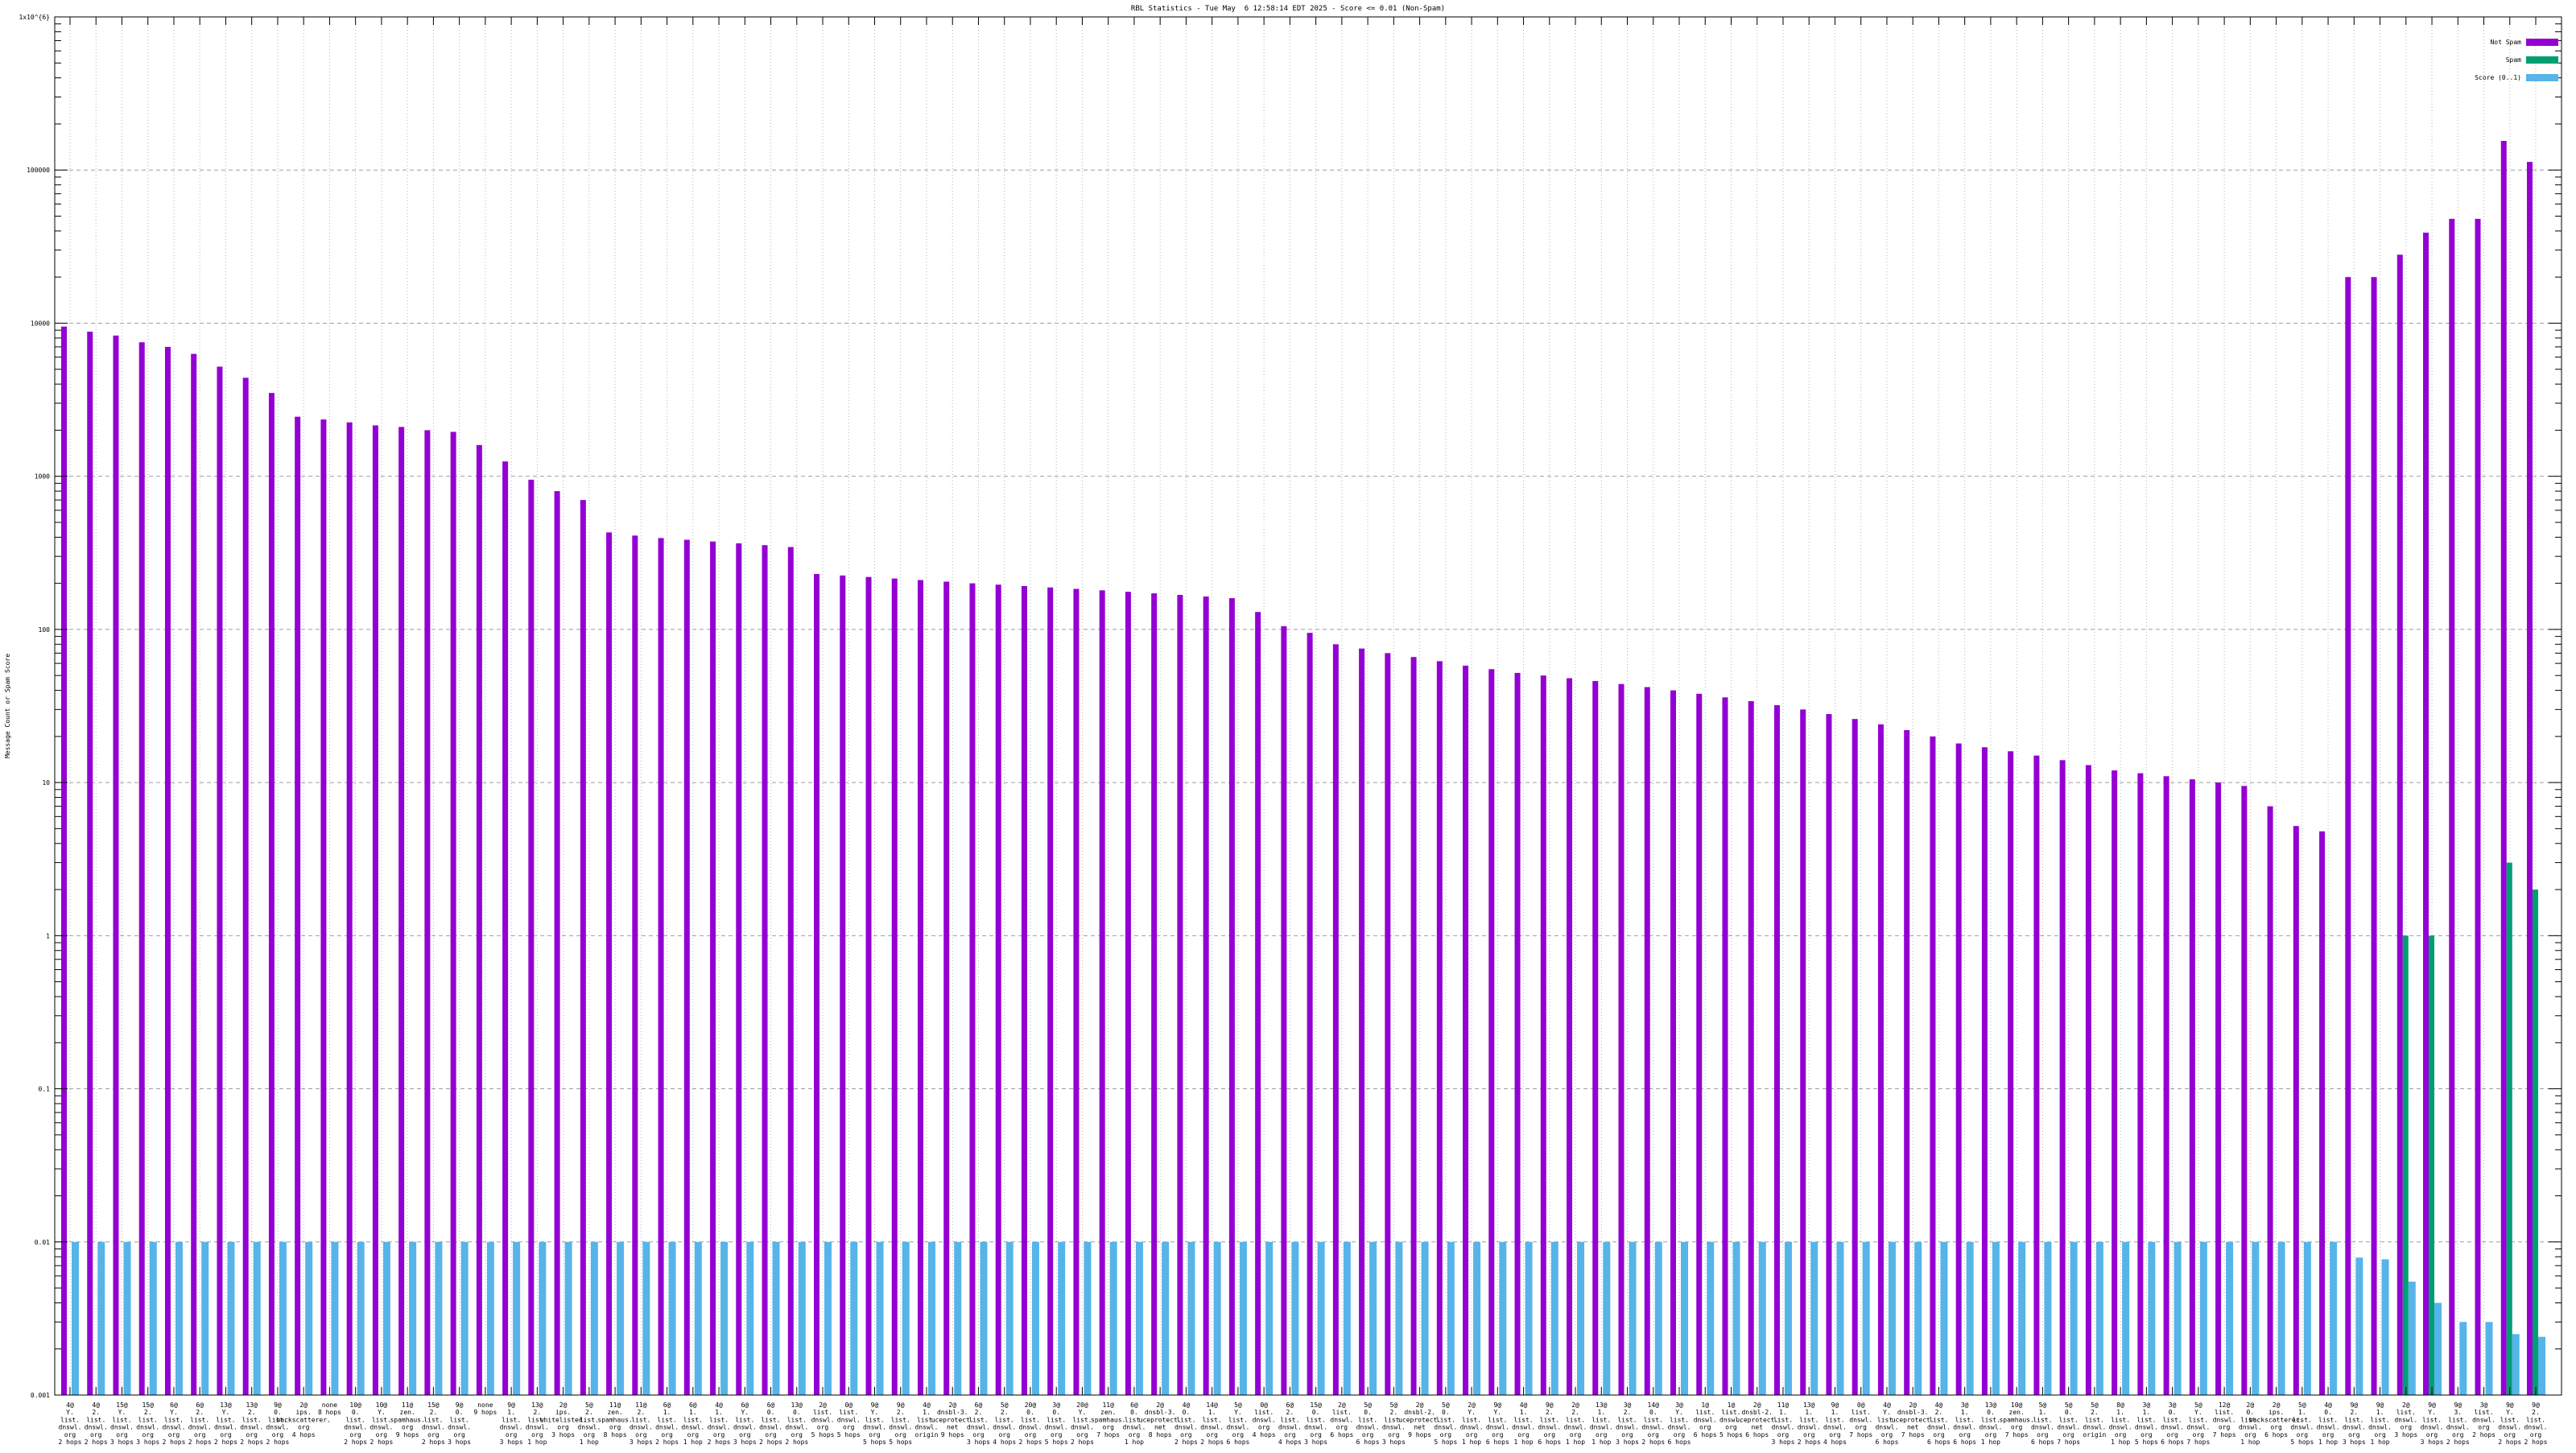 The image size is (2576, 1453). I want to click on x-tick-label: 6@ Y. list. dnswl. org 3 hops, so click(745, 1423).